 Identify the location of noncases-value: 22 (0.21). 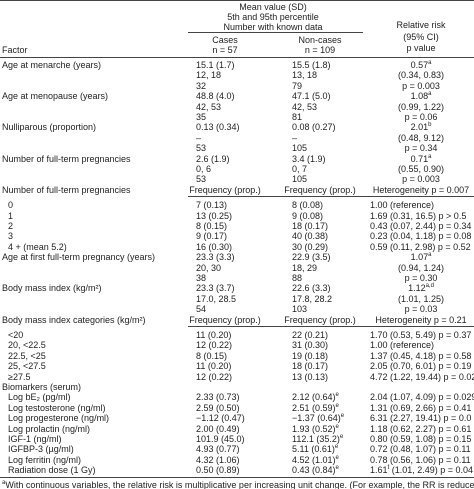
(310, 335).